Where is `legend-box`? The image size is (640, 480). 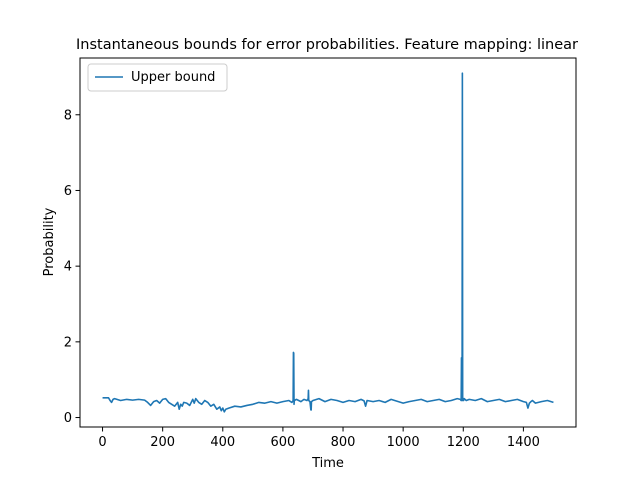 legend-box is located at coordinates (157, 77).